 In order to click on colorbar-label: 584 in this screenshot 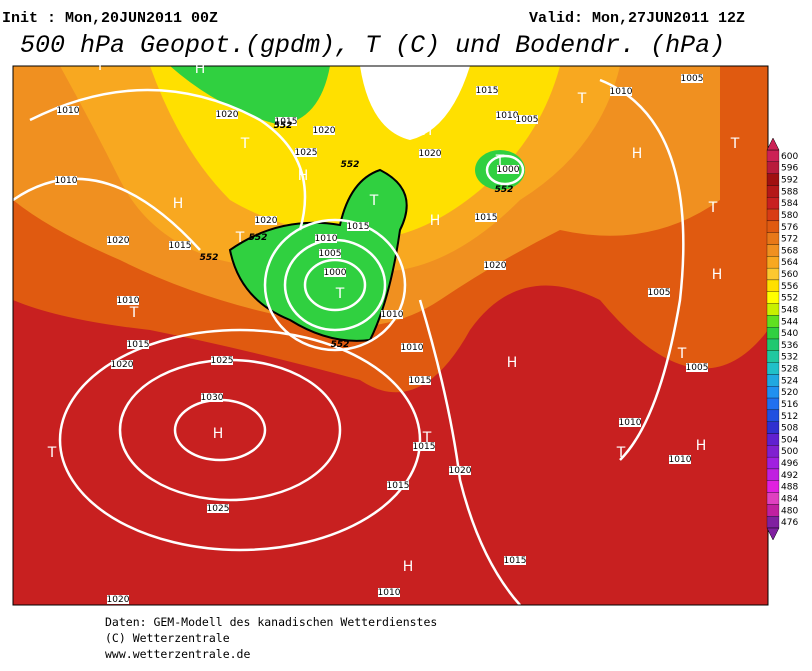, I will do `click(789, 204)`.